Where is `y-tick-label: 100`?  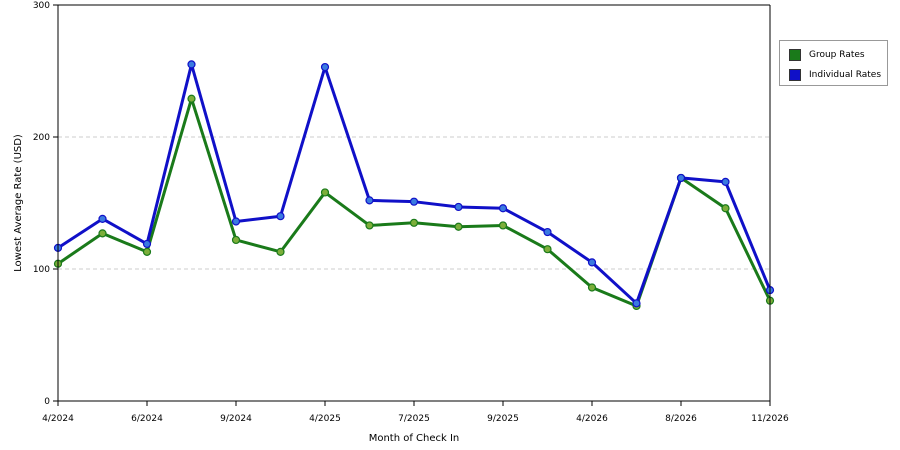 y-tick-label: 100 is located at coordinates (41, 270).